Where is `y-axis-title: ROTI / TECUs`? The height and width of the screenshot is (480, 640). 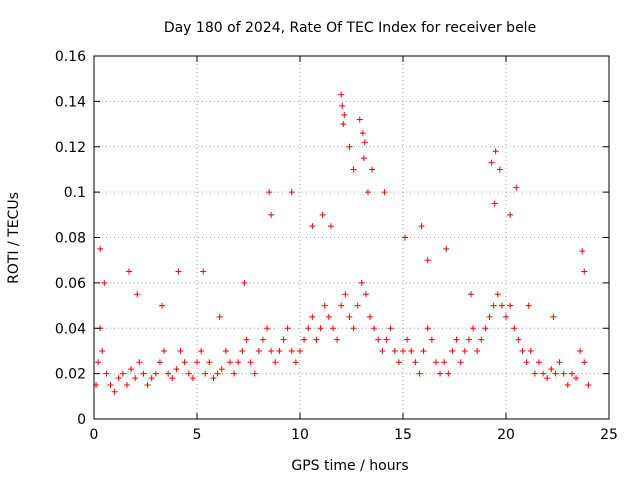
y-axis-title: ROTI / TECUs is located at coordinates (14, 238).